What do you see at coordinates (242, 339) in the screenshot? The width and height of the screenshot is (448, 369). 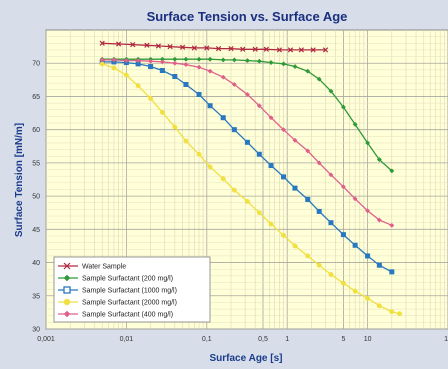 I see `x-tick-layer: 0,001 0,01 0,1 0,5 1 5 10 10` at bounding box center [242, 339].